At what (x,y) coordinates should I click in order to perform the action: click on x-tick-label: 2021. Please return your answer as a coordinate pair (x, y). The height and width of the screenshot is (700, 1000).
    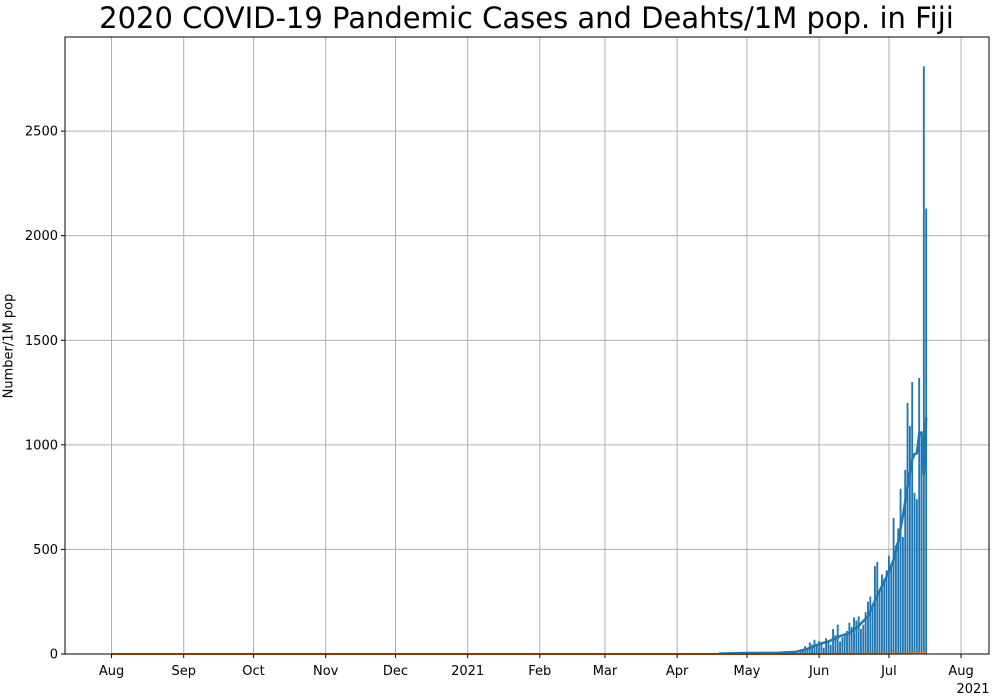
    Looking at the image, I should click on (467, 671).